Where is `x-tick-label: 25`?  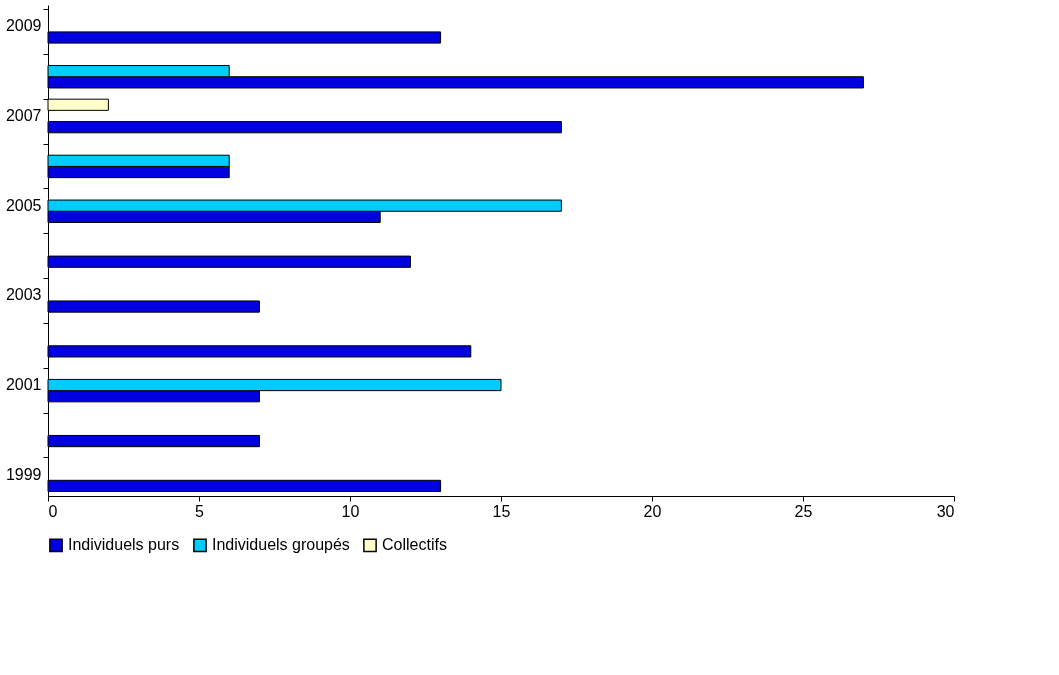
x-tick-label: 25 is located at coordinates (803, 511).